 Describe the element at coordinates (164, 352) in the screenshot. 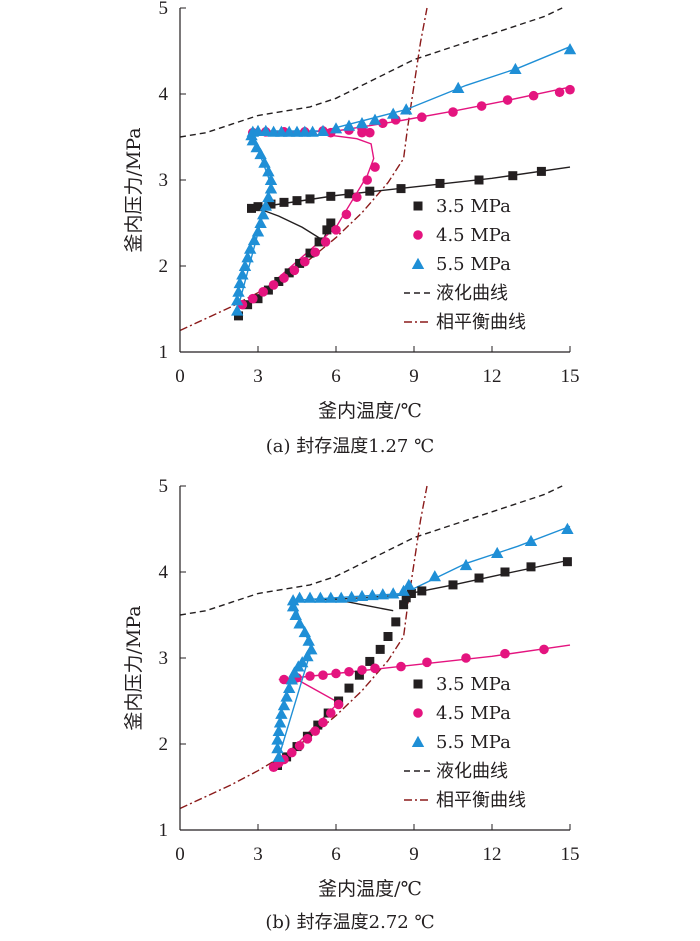

I see `y-tick-label: 1` at that location.